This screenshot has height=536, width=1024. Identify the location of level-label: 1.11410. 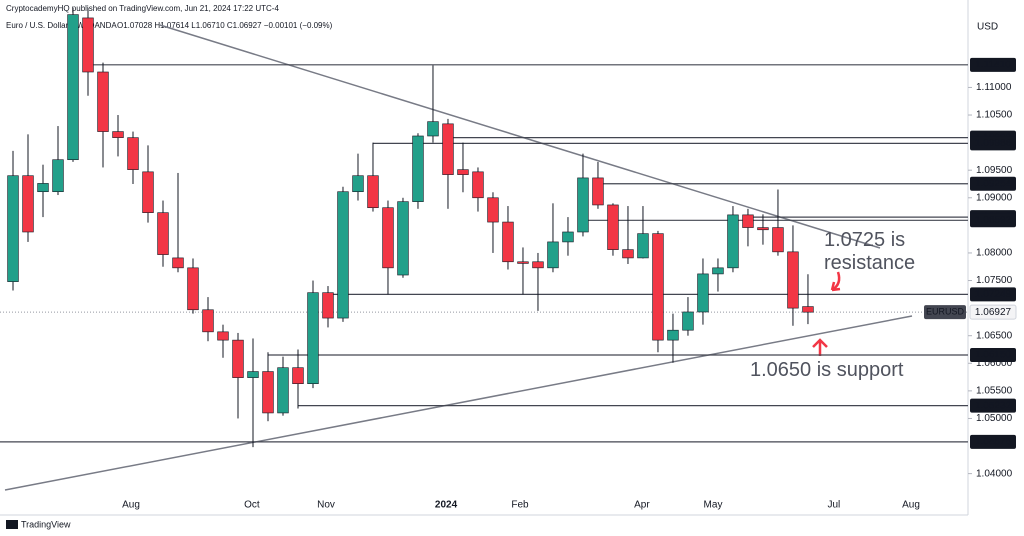
(993, 64).